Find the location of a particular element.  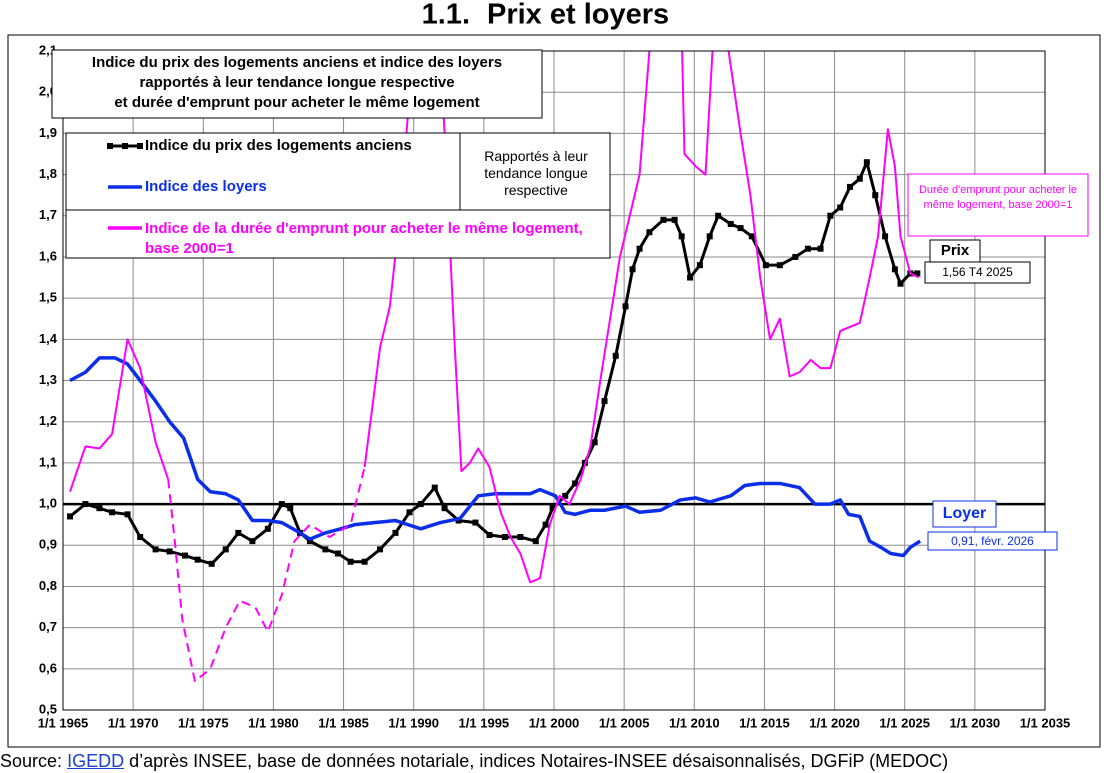

legend-label: Indice du prix des logements anciens is located at coordinates (278, 145).